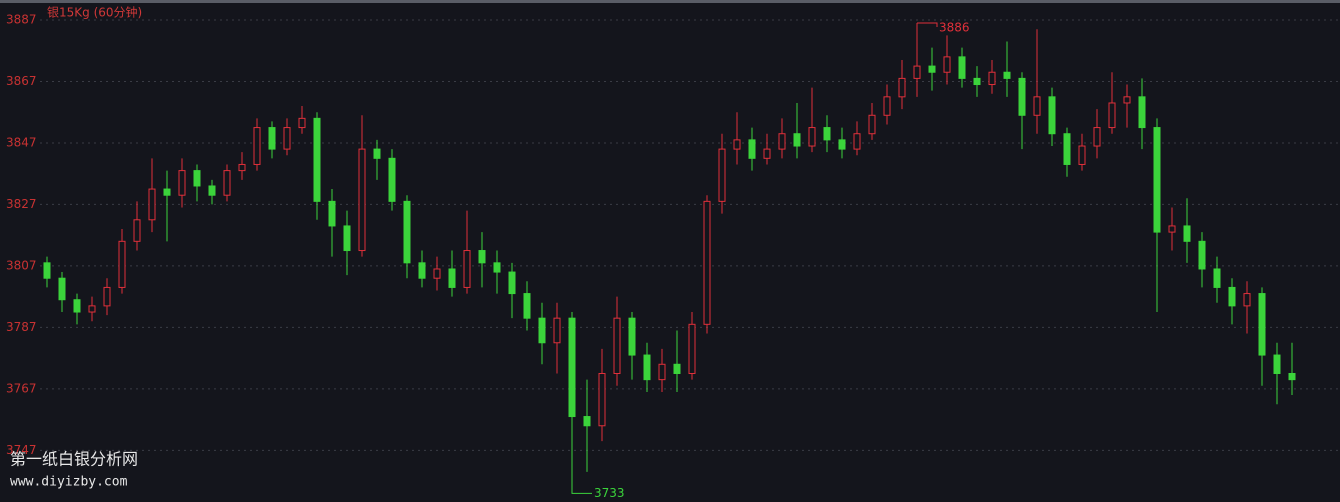 The width and height of the screenshot is (1340, 502). I want to click on y-tick-label: 3787, so click(21, 327).